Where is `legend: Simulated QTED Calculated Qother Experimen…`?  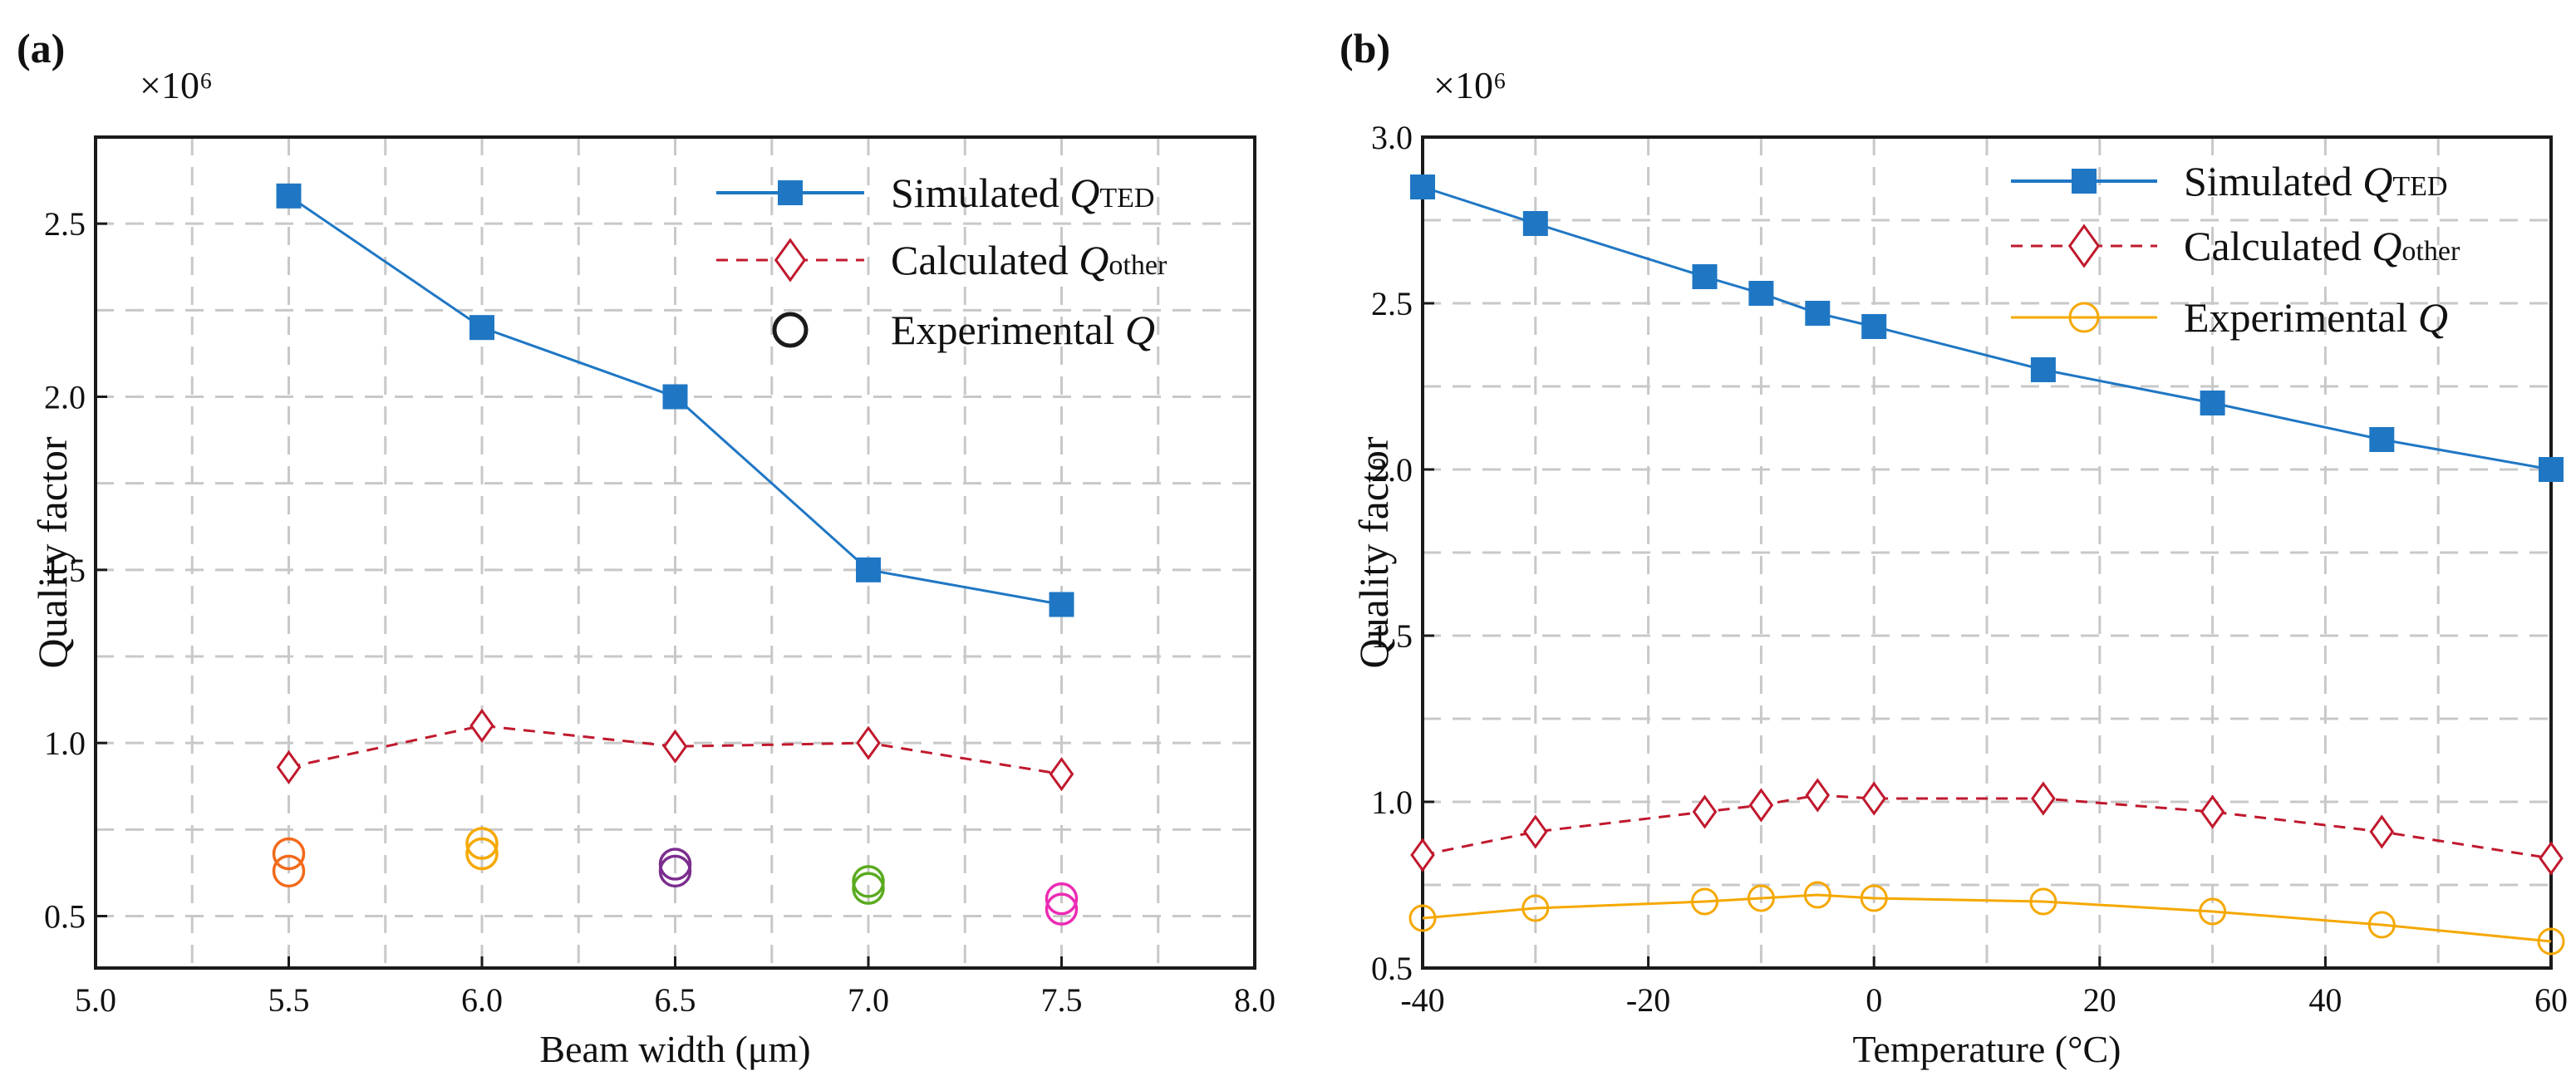
legend: Simulated QTED Calculated Qother Experimen… is located at coordinates (942, 261).